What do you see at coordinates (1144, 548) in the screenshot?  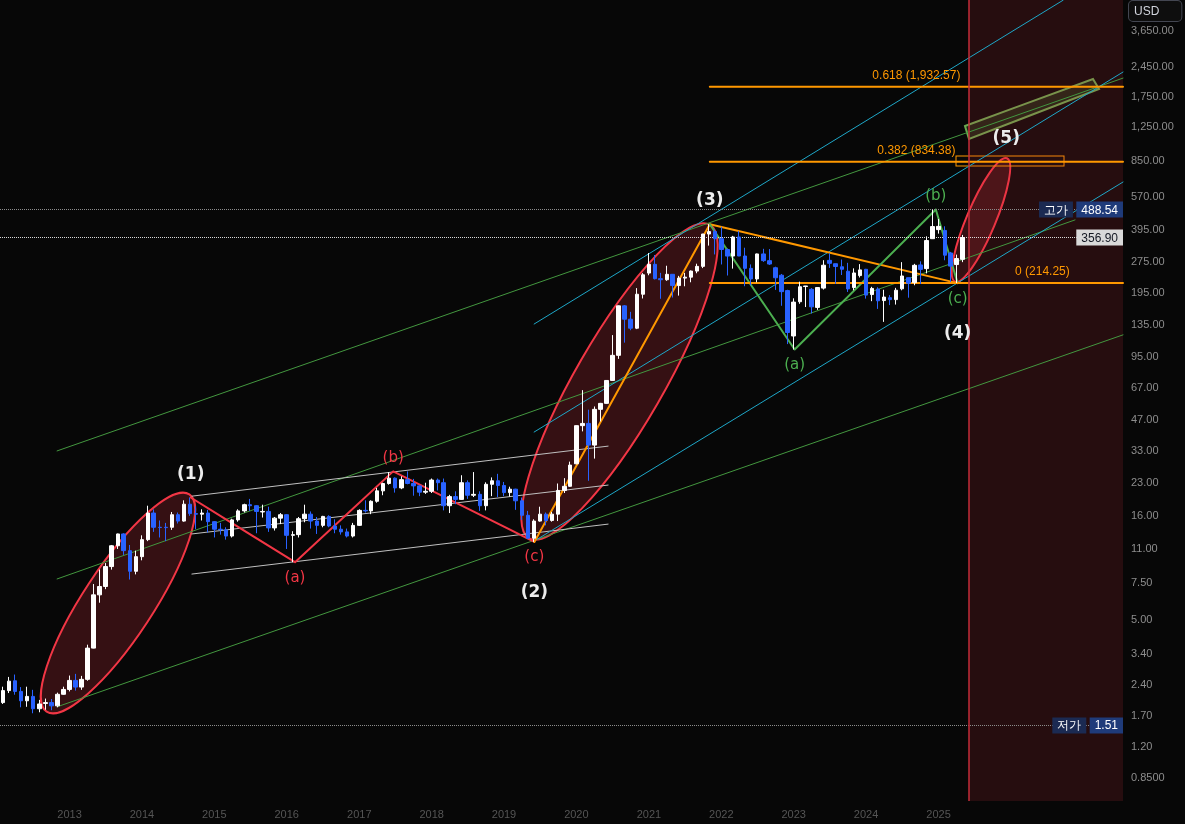 I see `y-tick-label: 11.00` at bounding box center [1144, 548].